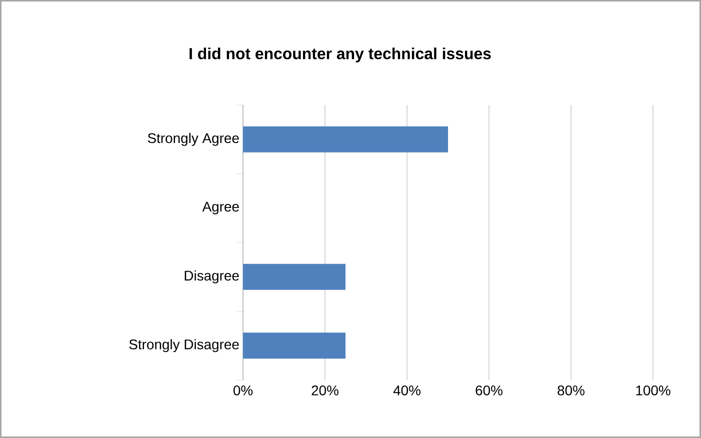  Describe the element at coordinates (489, 390) in the screenshot. I see `x-tick-label: 60%` at that location.